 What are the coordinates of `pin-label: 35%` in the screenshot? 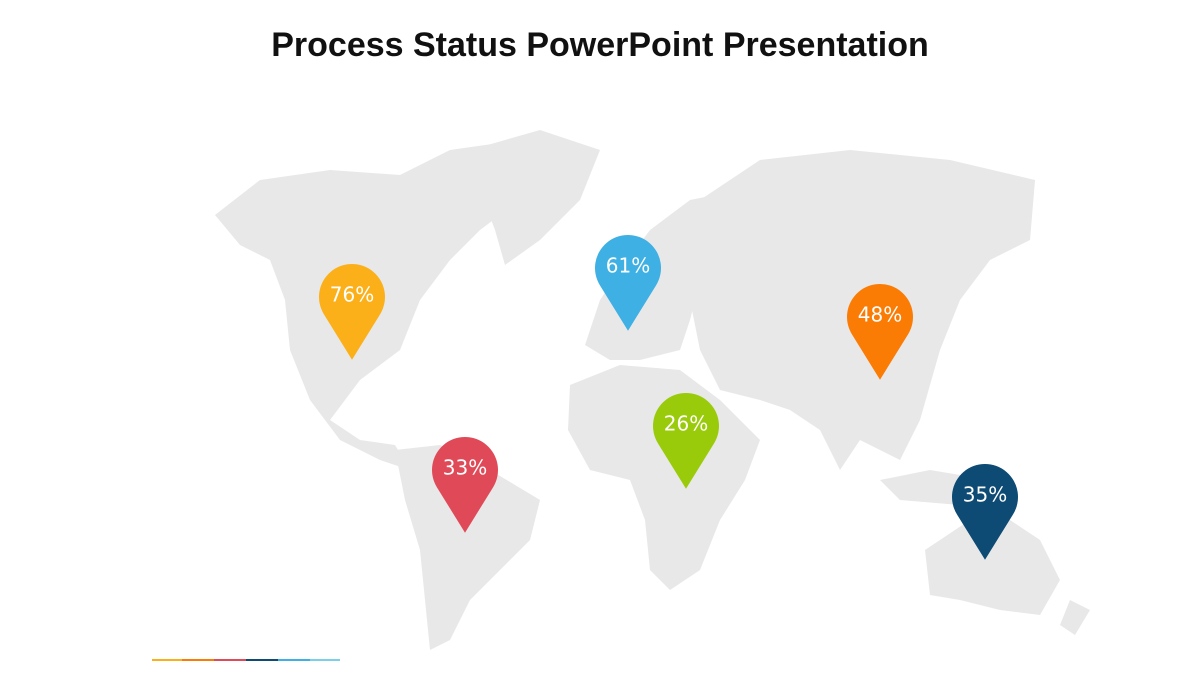 It's located at (985, 495).